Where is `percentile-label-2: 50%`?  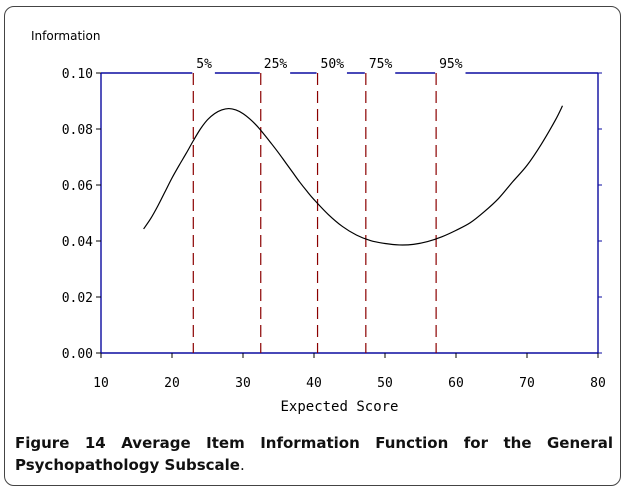
percentile-label-2: 50% is located at coordinates (333, 64).